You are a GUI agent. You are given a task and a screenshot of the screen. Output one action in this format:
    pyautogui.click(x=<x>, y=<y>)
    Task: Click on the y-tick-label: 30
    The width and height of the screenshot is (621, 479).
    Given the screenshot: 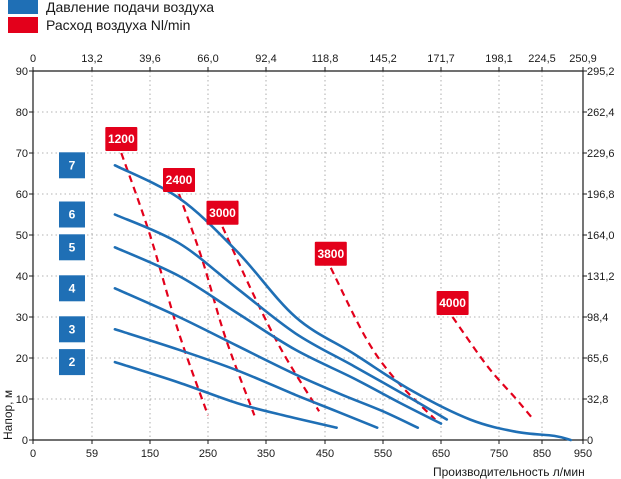 What is the action you would take?
    pyautogui.click(x=22, y=318)
    